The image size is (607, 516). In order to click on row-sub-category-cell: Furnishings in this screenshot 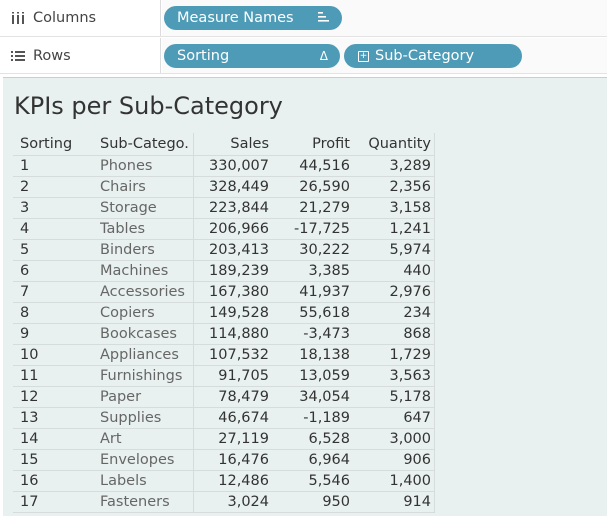, I will do `click(141, 376)`.